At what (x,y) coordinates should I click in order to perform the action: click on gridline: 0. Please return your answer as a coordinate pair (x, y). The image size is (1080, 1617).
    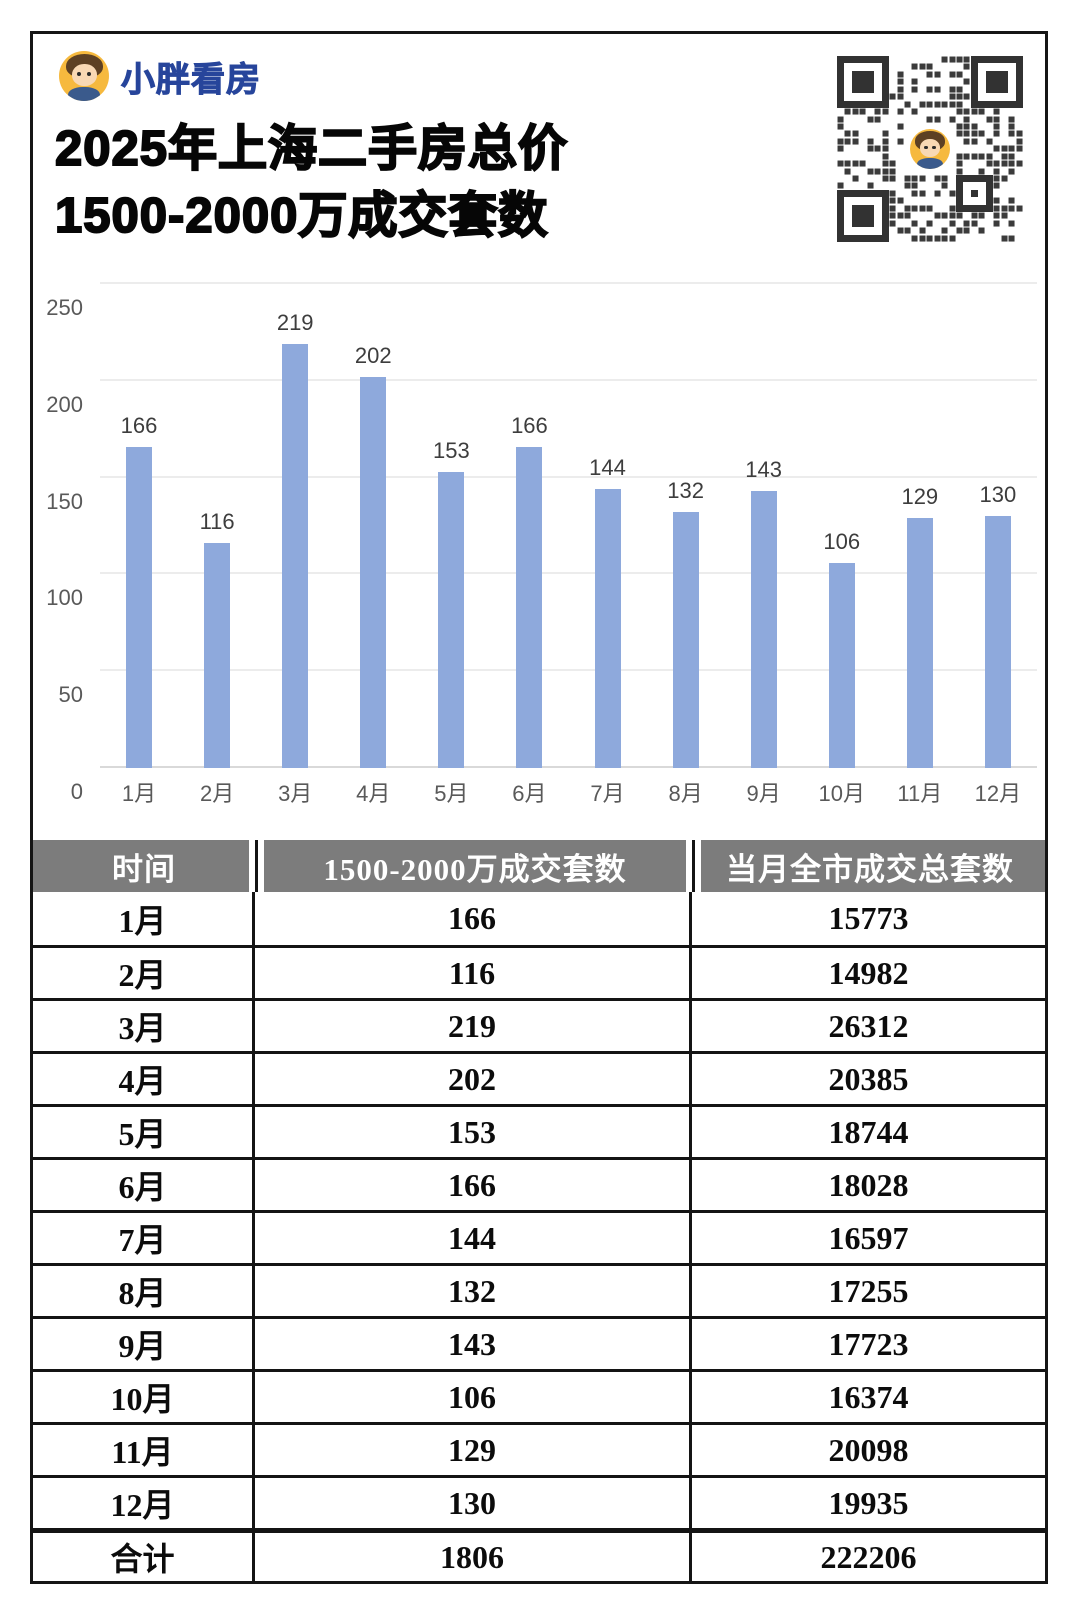
    Looking at the image, I should click on (554, 785).